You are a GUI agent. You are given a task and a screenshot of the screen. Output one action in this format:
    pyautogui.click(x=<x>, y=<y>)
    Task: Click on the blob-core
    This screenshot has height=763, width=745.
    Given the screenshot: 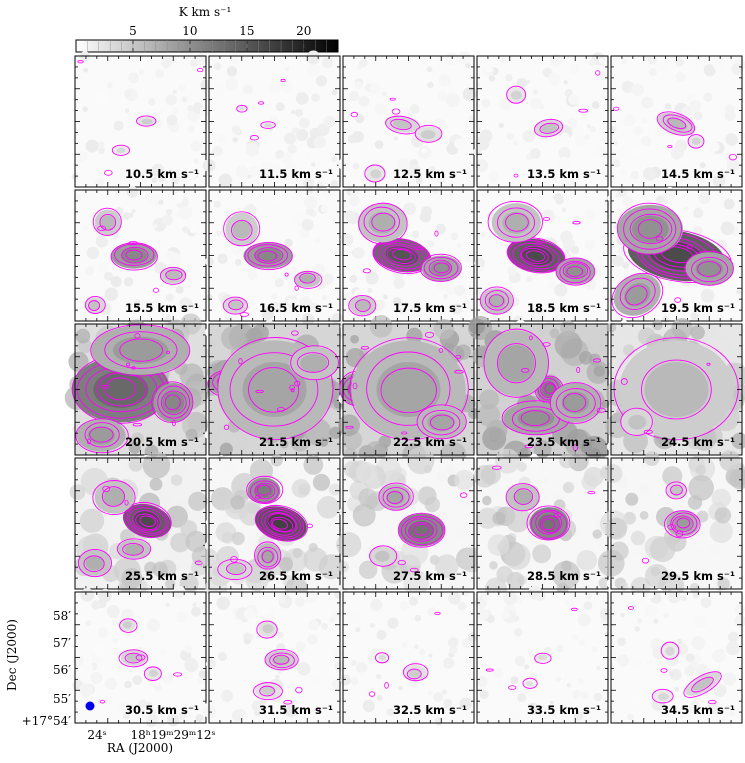 What is the action you would take?
    pyautogui.click(x=235, y=569)
    